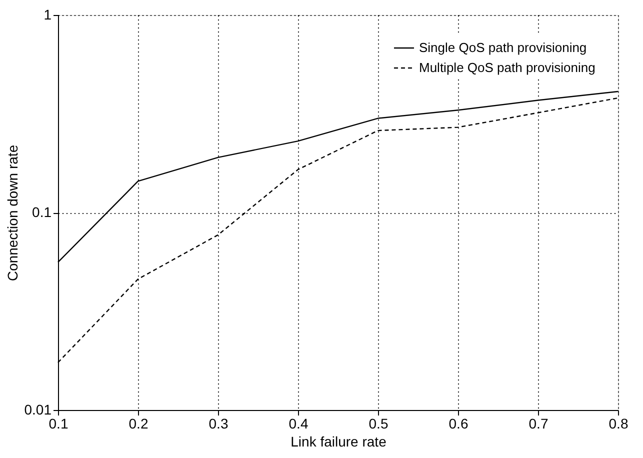 The width and height of the screenshot is (643, 458). I want to click on y-axis-title: Connection down rate, so click(12, 213).